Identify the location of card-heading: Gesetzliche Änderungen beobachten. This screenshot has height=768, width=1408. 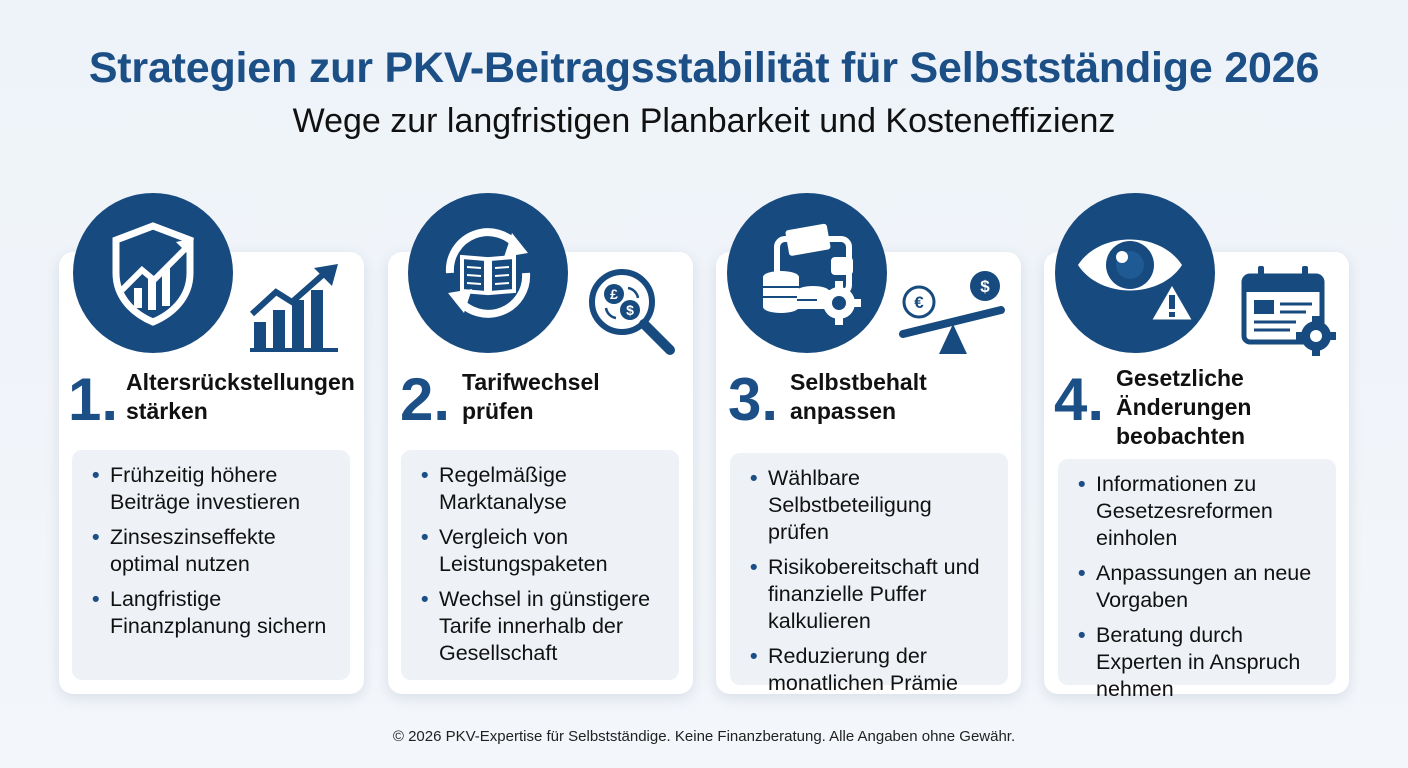
(1184, 407).